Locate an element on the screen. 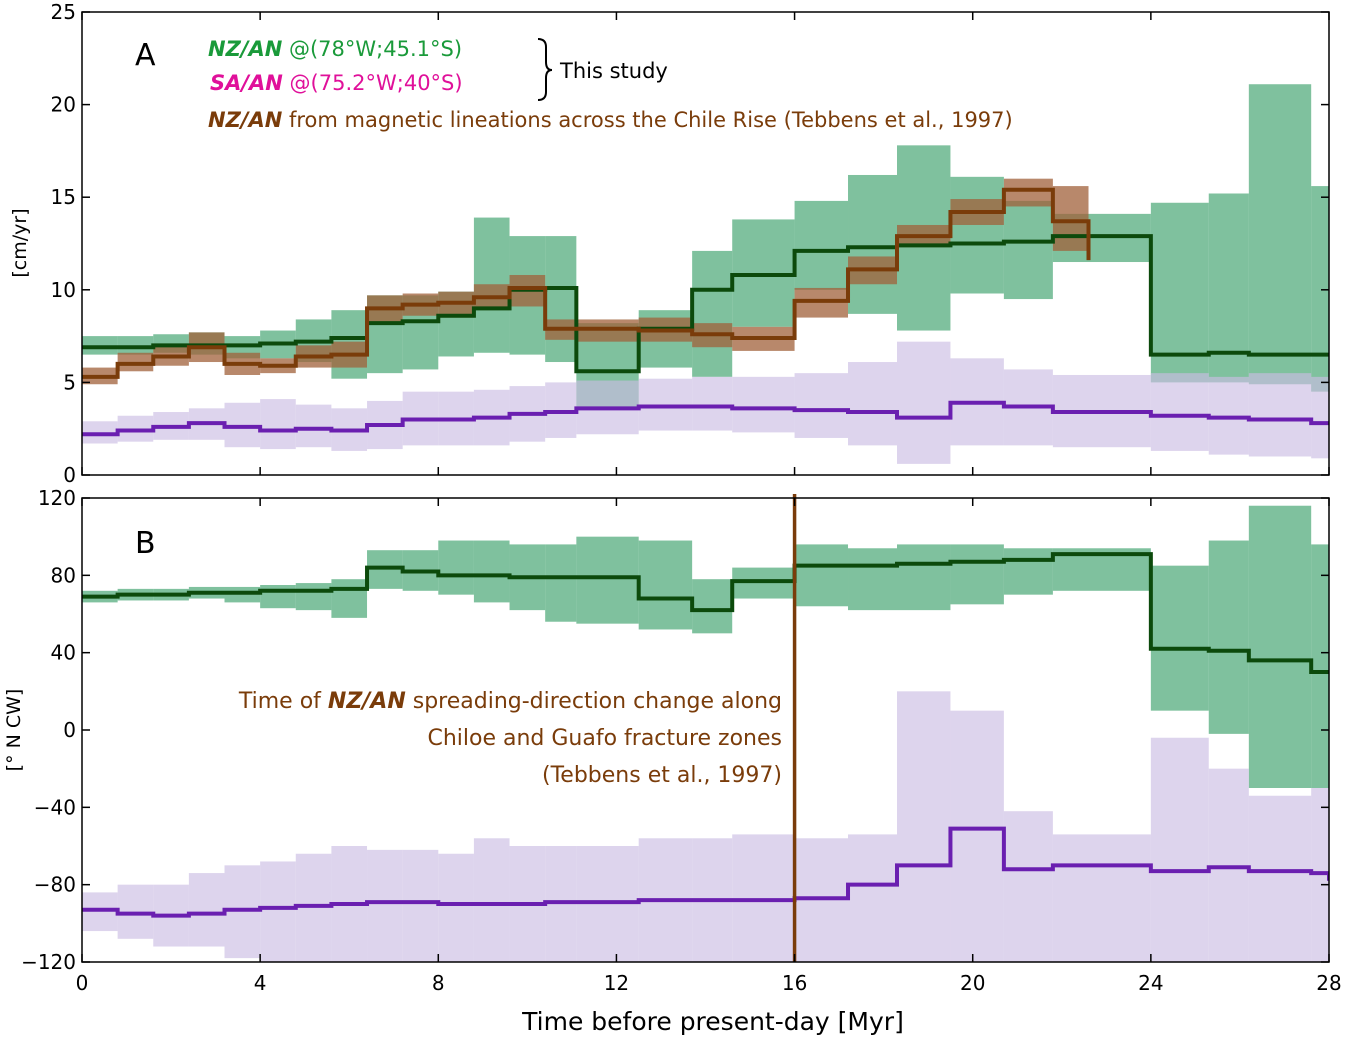 Image resolution: width=1350 pixels, height=1037 pixels. annotation-line-2: Chiloe and Guafo fracture zones is located at coordinates (604, 738).